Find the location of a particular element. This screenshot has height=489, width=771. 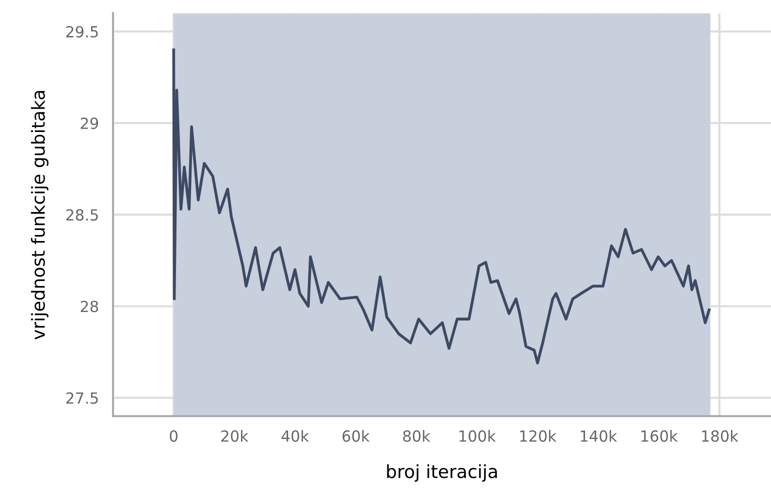

y-tick-label: 29 is located at coordinates (89, 124).